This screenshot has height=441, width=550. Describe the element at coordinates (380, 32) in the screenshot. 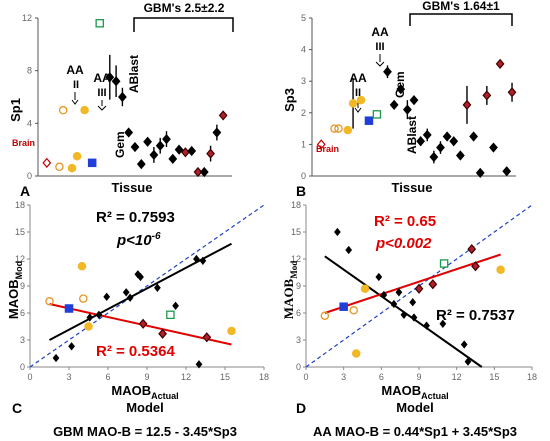

I see `panel-b-aa3-label: AA` at that location.